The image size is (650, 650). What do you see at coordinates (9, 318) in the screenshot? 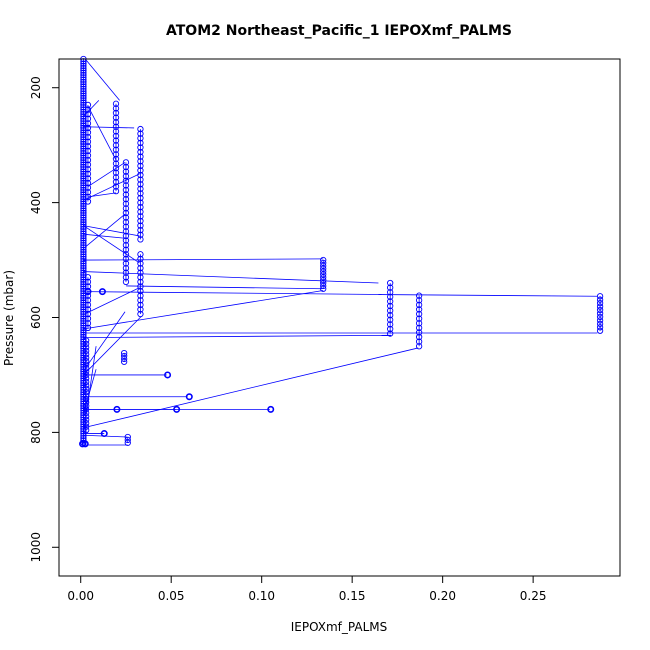
I see `y-axis-label: Pressure (mbar)` at bounding box center [9, 318].